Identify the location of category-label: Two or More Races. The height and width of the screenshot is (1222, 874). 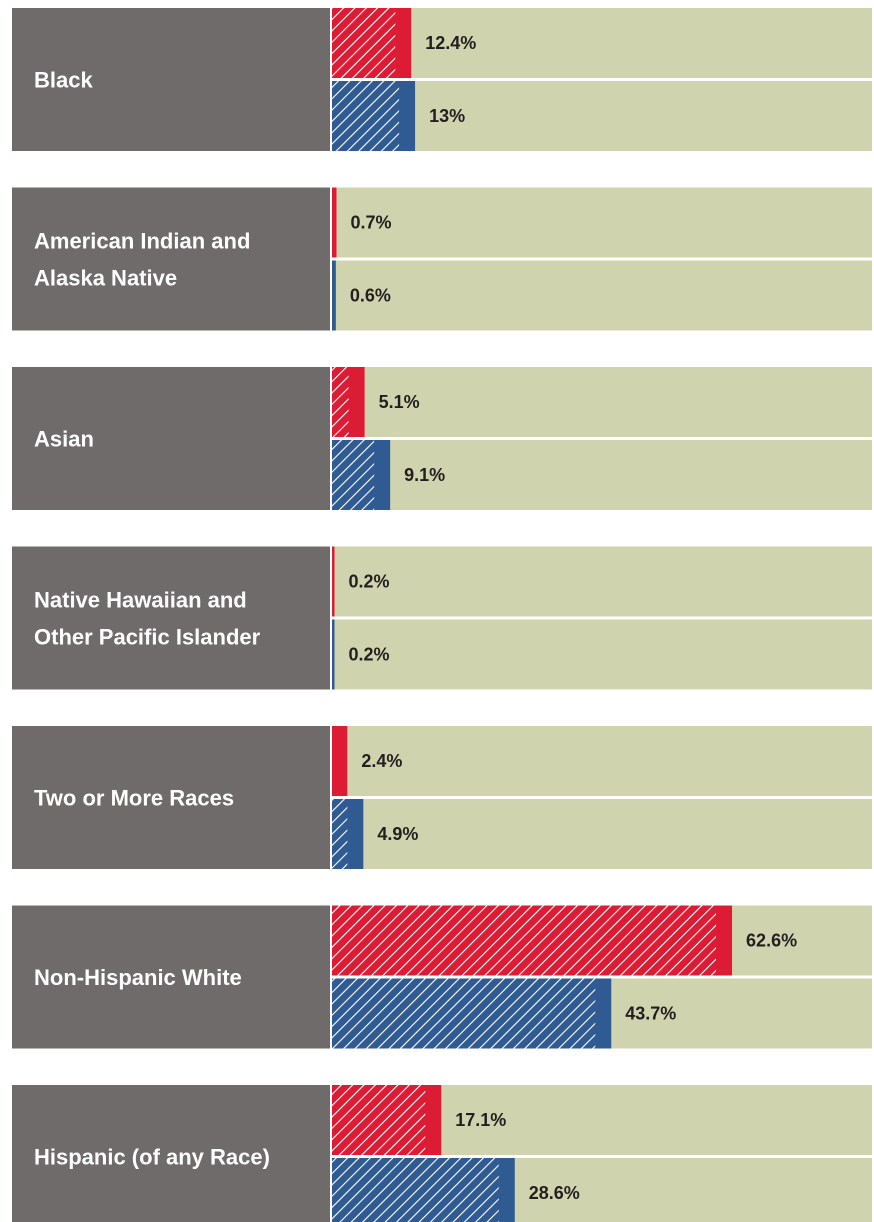
(134, 798).